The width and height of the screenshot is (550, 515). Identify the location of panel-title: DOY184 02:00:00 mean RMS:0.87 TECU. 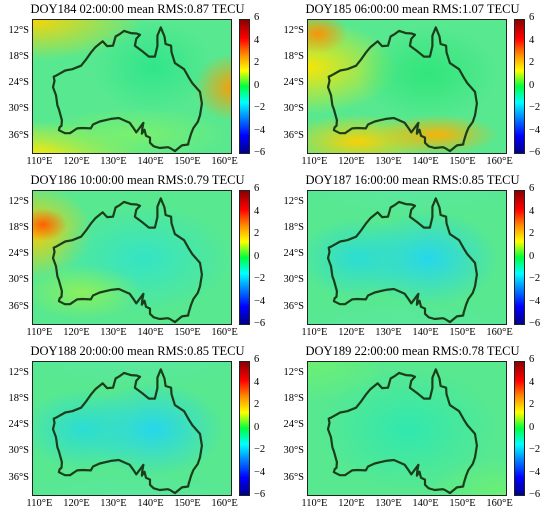
(137, 9).